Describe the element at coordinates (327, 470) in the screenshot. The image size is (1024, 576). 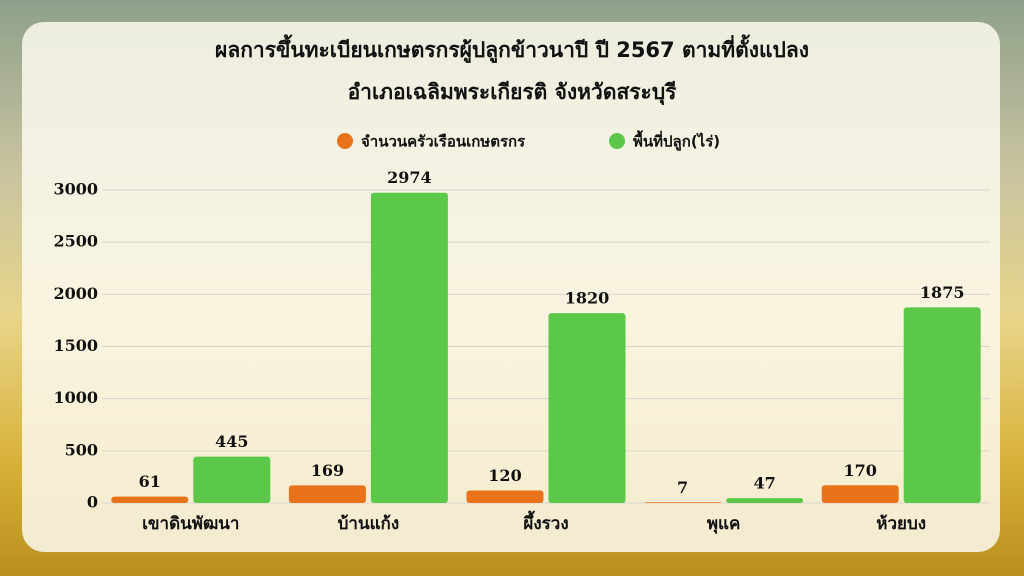
I see `data-label: 169` at that location.